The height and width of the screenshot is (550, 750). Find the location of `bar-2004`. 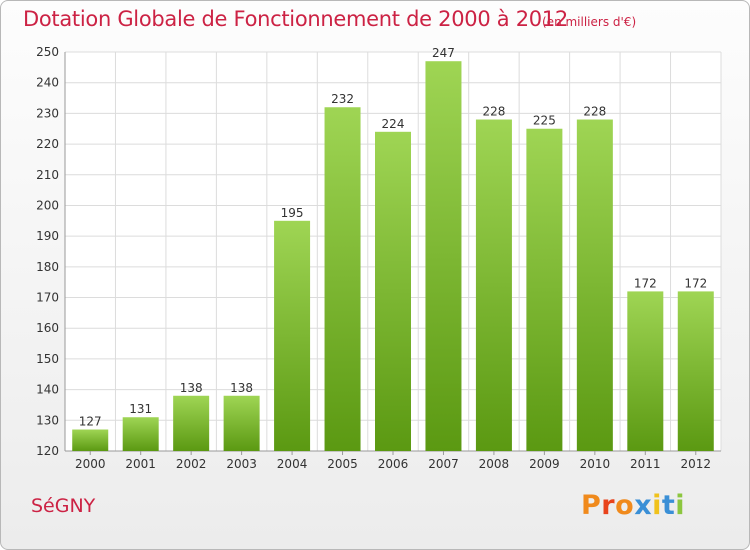

bar-2004 is located at coordinates (292, 335).